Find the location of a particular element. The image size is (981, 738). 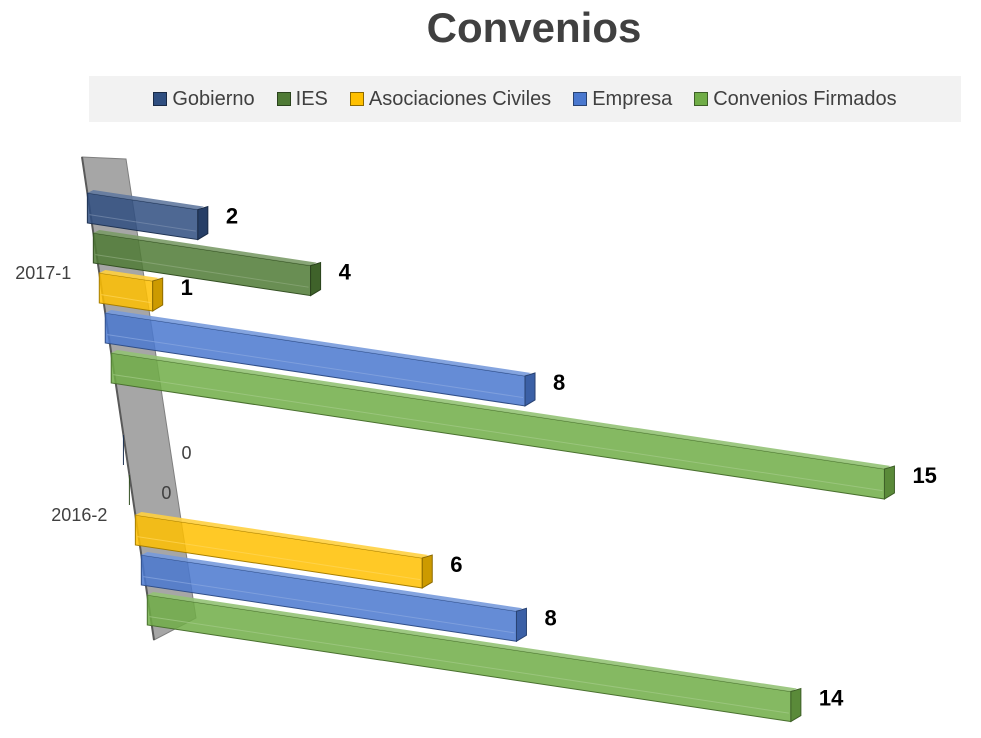

legend-label-asociaciones-civiles: Asociaciones Civiles is located at coordinates (460, 98).